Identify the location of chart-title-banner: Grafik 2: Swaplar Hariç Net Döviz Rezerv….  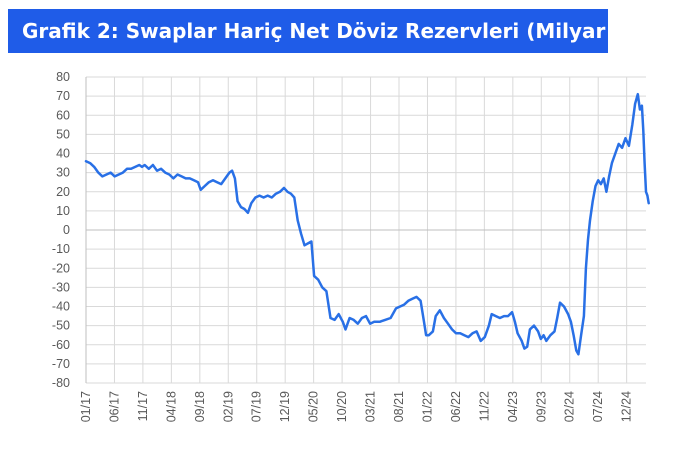
(321, 31).